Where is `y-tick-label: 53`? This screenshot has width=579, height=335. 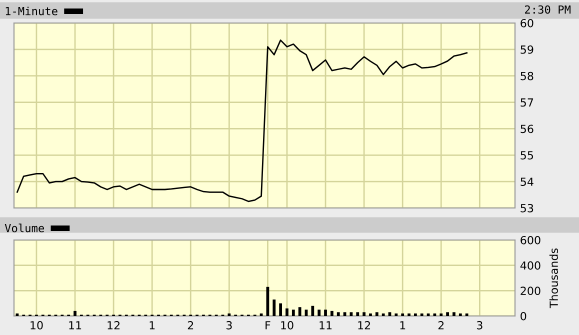
y-tick-label: 53 is located at coordinates (527, 208).